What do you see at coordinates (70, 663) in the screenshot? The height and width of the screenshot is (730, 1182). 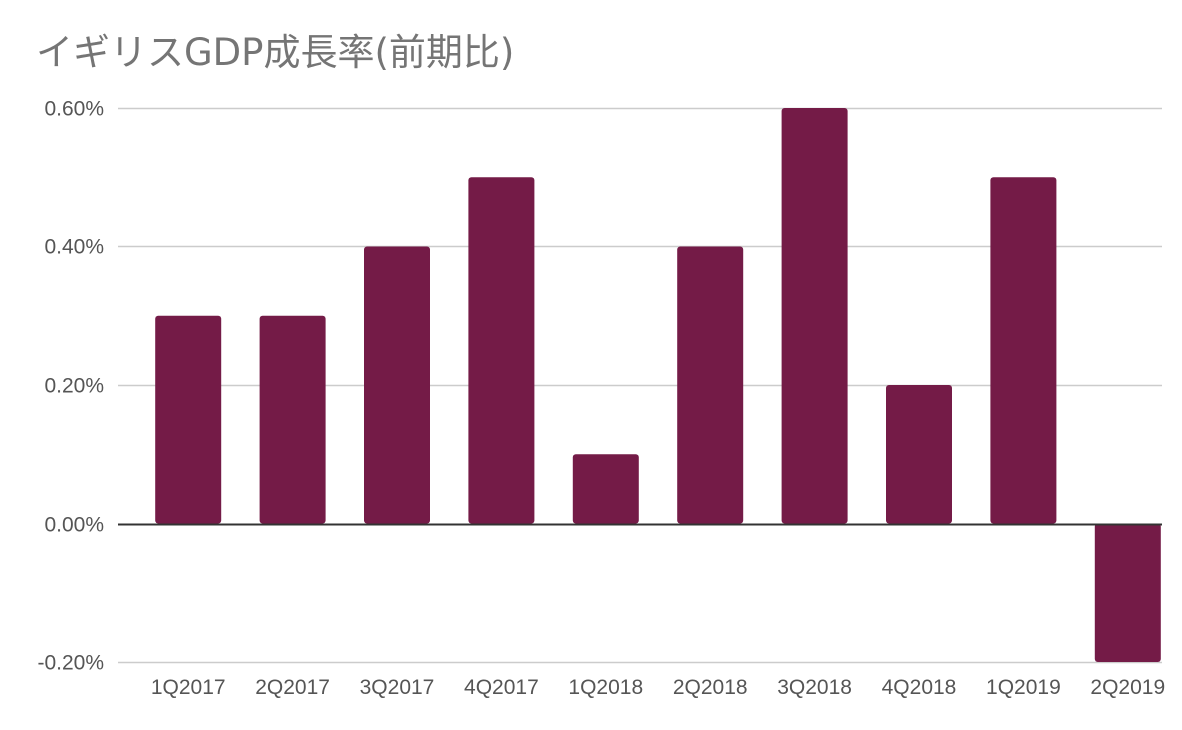 I see `y-tick-label: -0.20%` at bounding box center [70, 663].